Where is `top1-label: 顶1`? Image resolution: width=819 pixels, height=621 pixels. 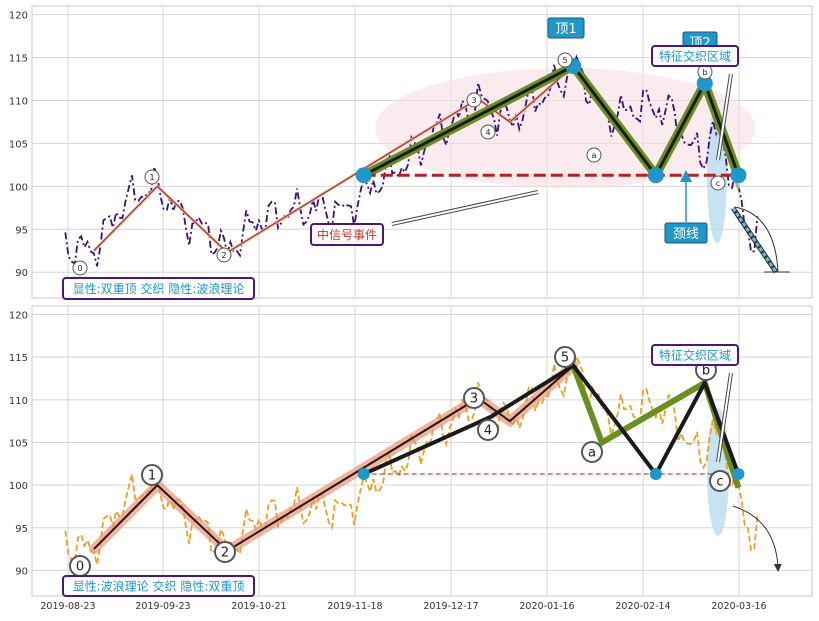
top1-label: 顶1 is located at coordinates (565, 29).